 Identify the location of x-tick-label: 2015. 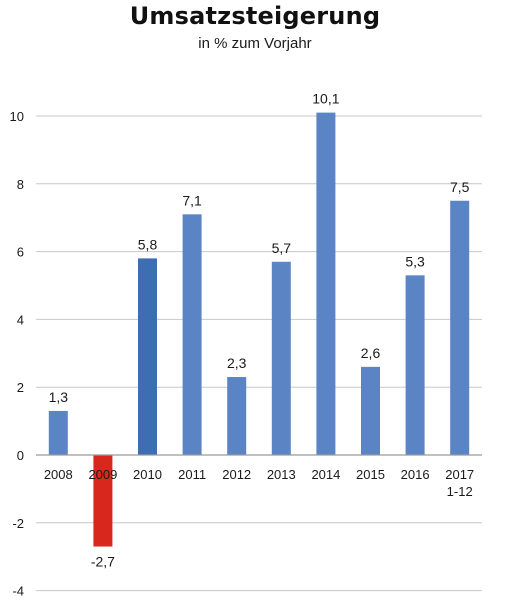
(370, 474).